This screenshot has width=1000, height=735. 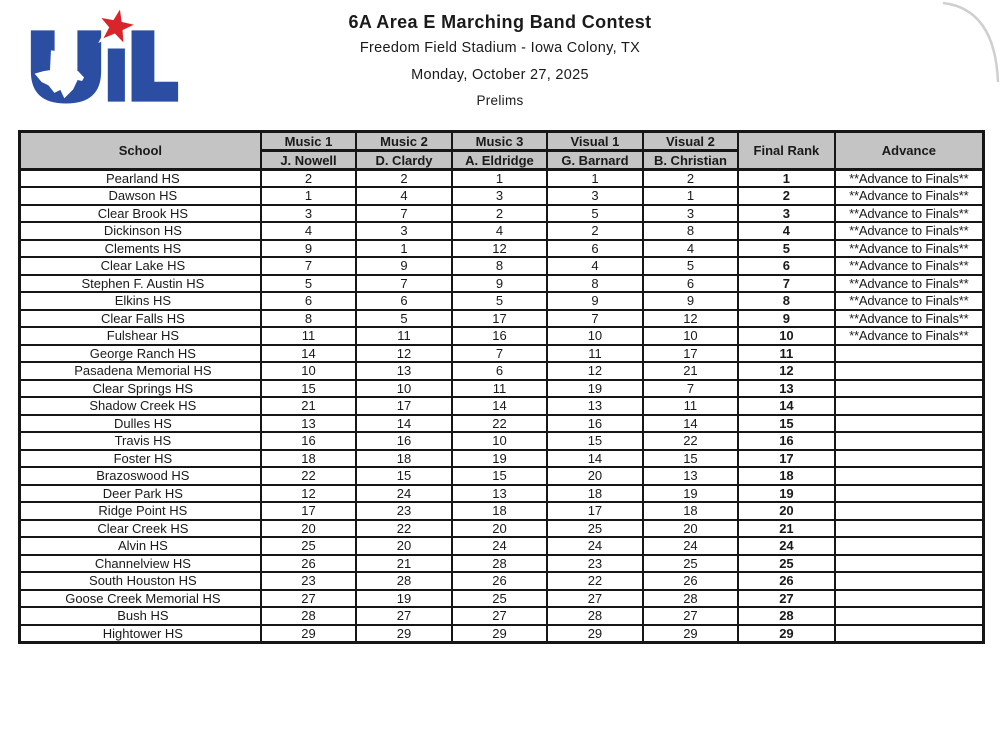 What do you see at coordinates (595, 546) in the screenshot?
I see `score-cell-4: 24` at bounding box center [595, 546].